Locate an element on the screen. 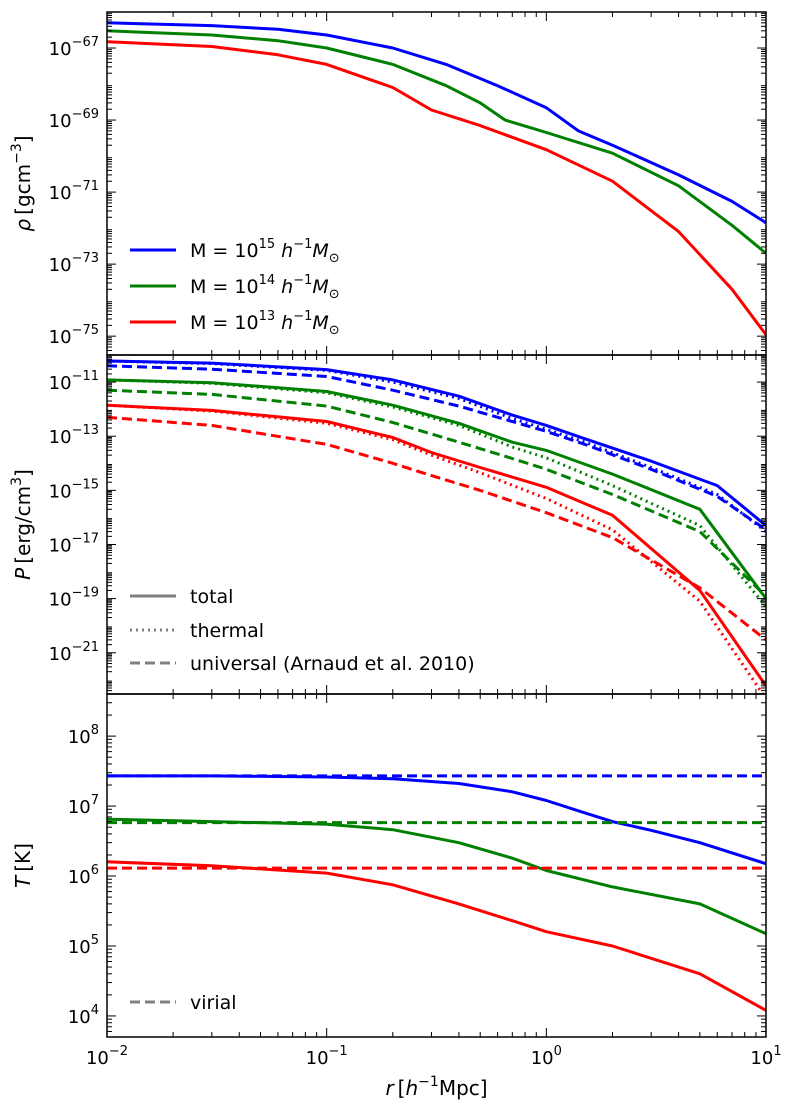  y-tick-label: 10⁻⁷³ is located at coordinates (74, 263).